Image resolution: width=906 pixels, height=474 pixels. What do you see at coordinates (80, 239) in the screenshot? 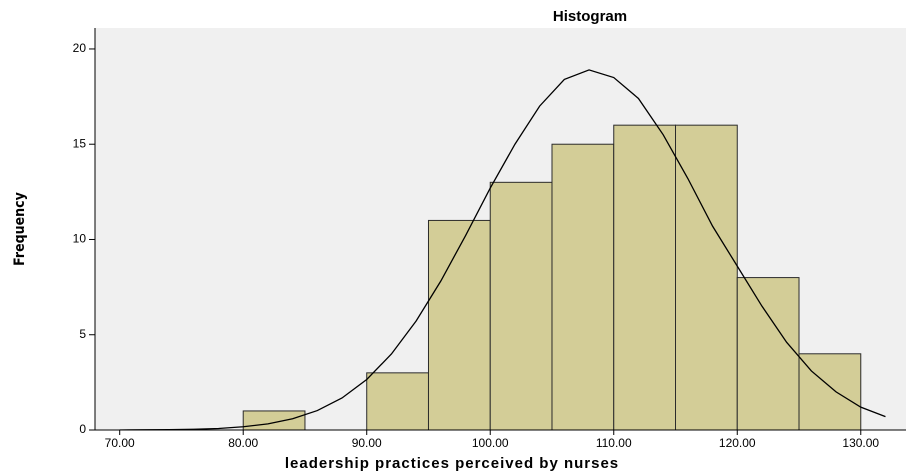
I see `y-tick-label: 10` at bounding box center [80, 239].